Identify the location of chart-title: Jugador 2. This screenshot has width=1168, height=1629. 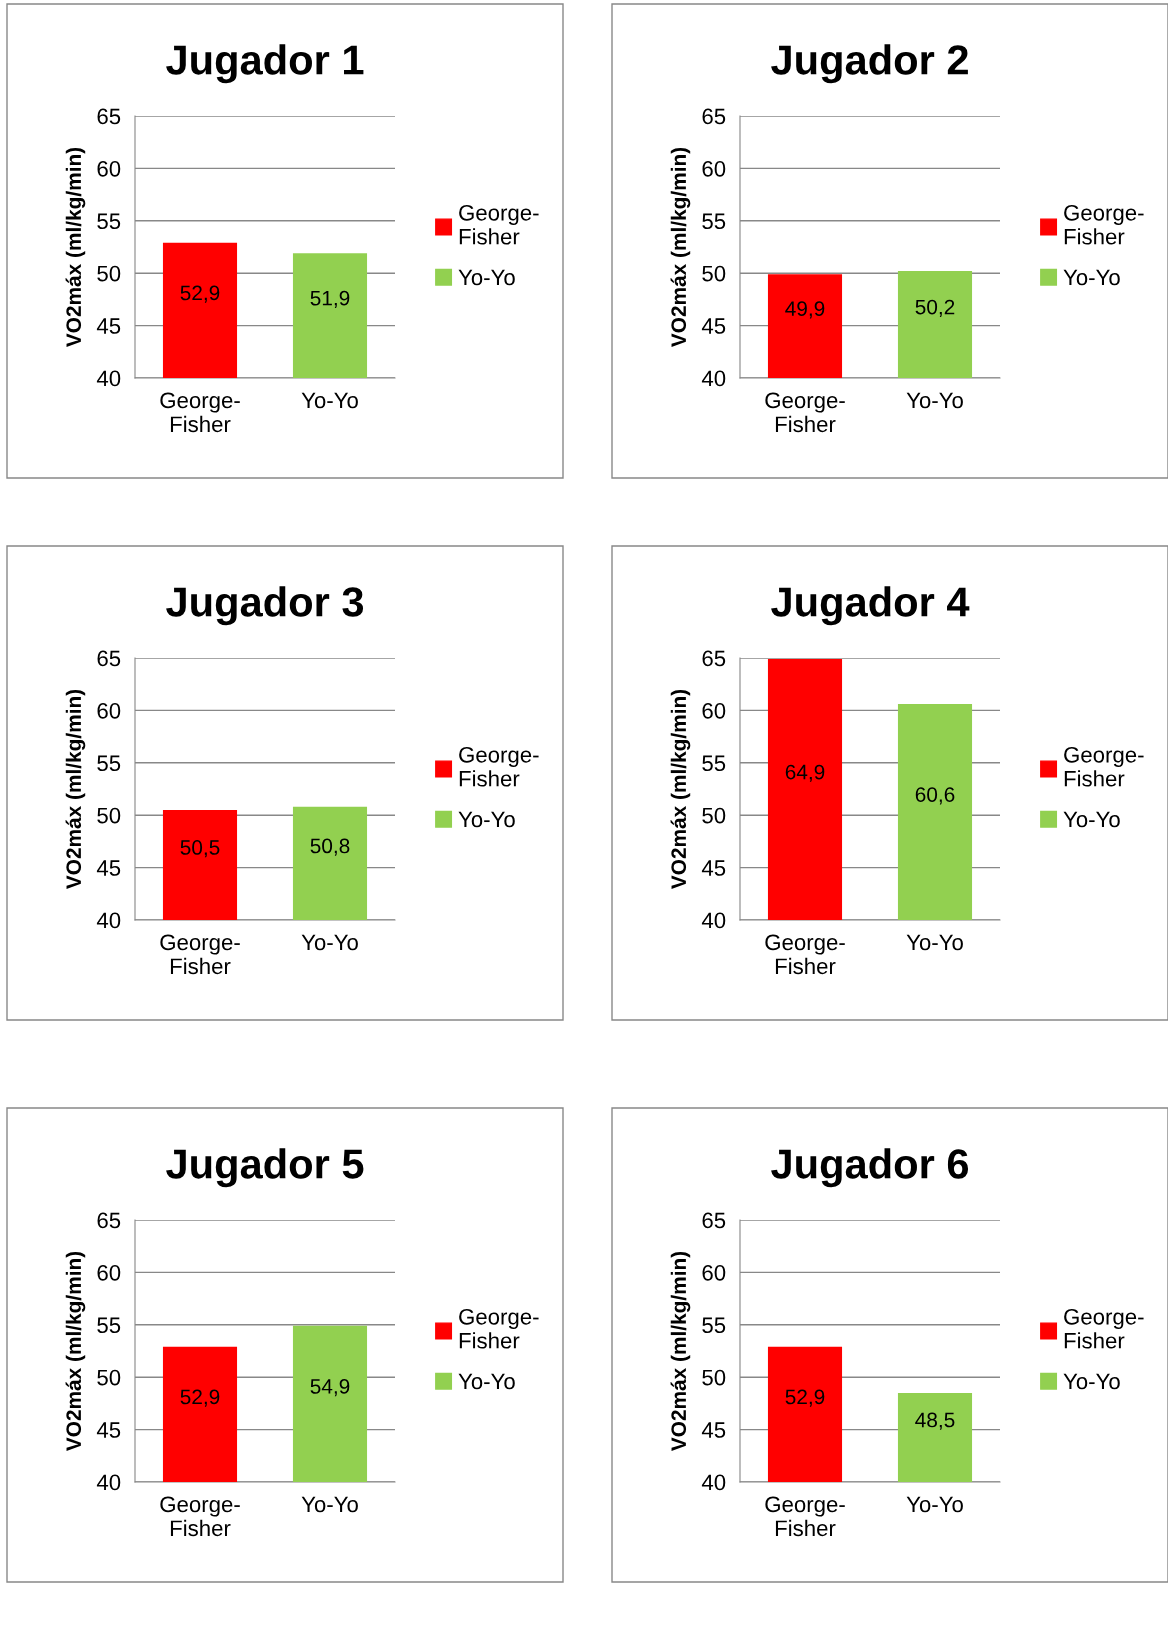
(869, 64).